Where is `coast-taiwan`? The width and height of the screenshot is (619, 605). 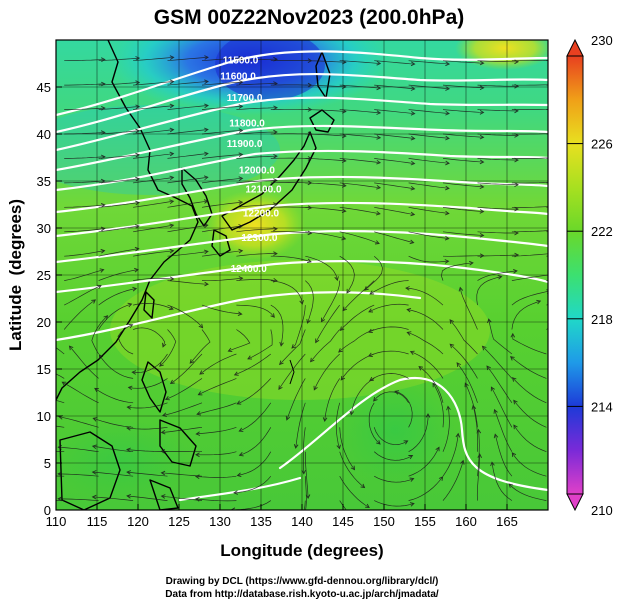 coast-taiwan is located at coordinates (149, 305).